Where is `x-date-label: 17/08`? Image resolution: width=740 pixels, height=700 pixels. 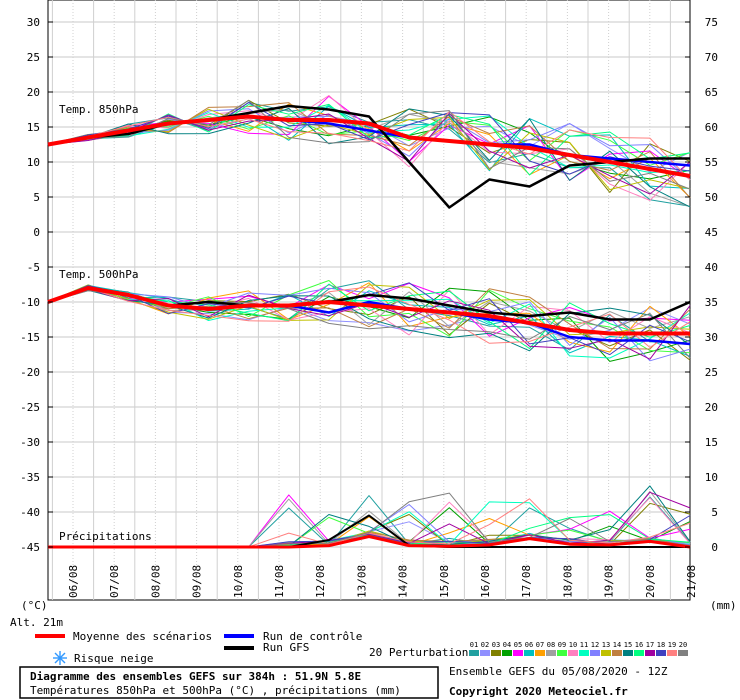 x-date-label: 17/08 is located at coordinates (526, 581).